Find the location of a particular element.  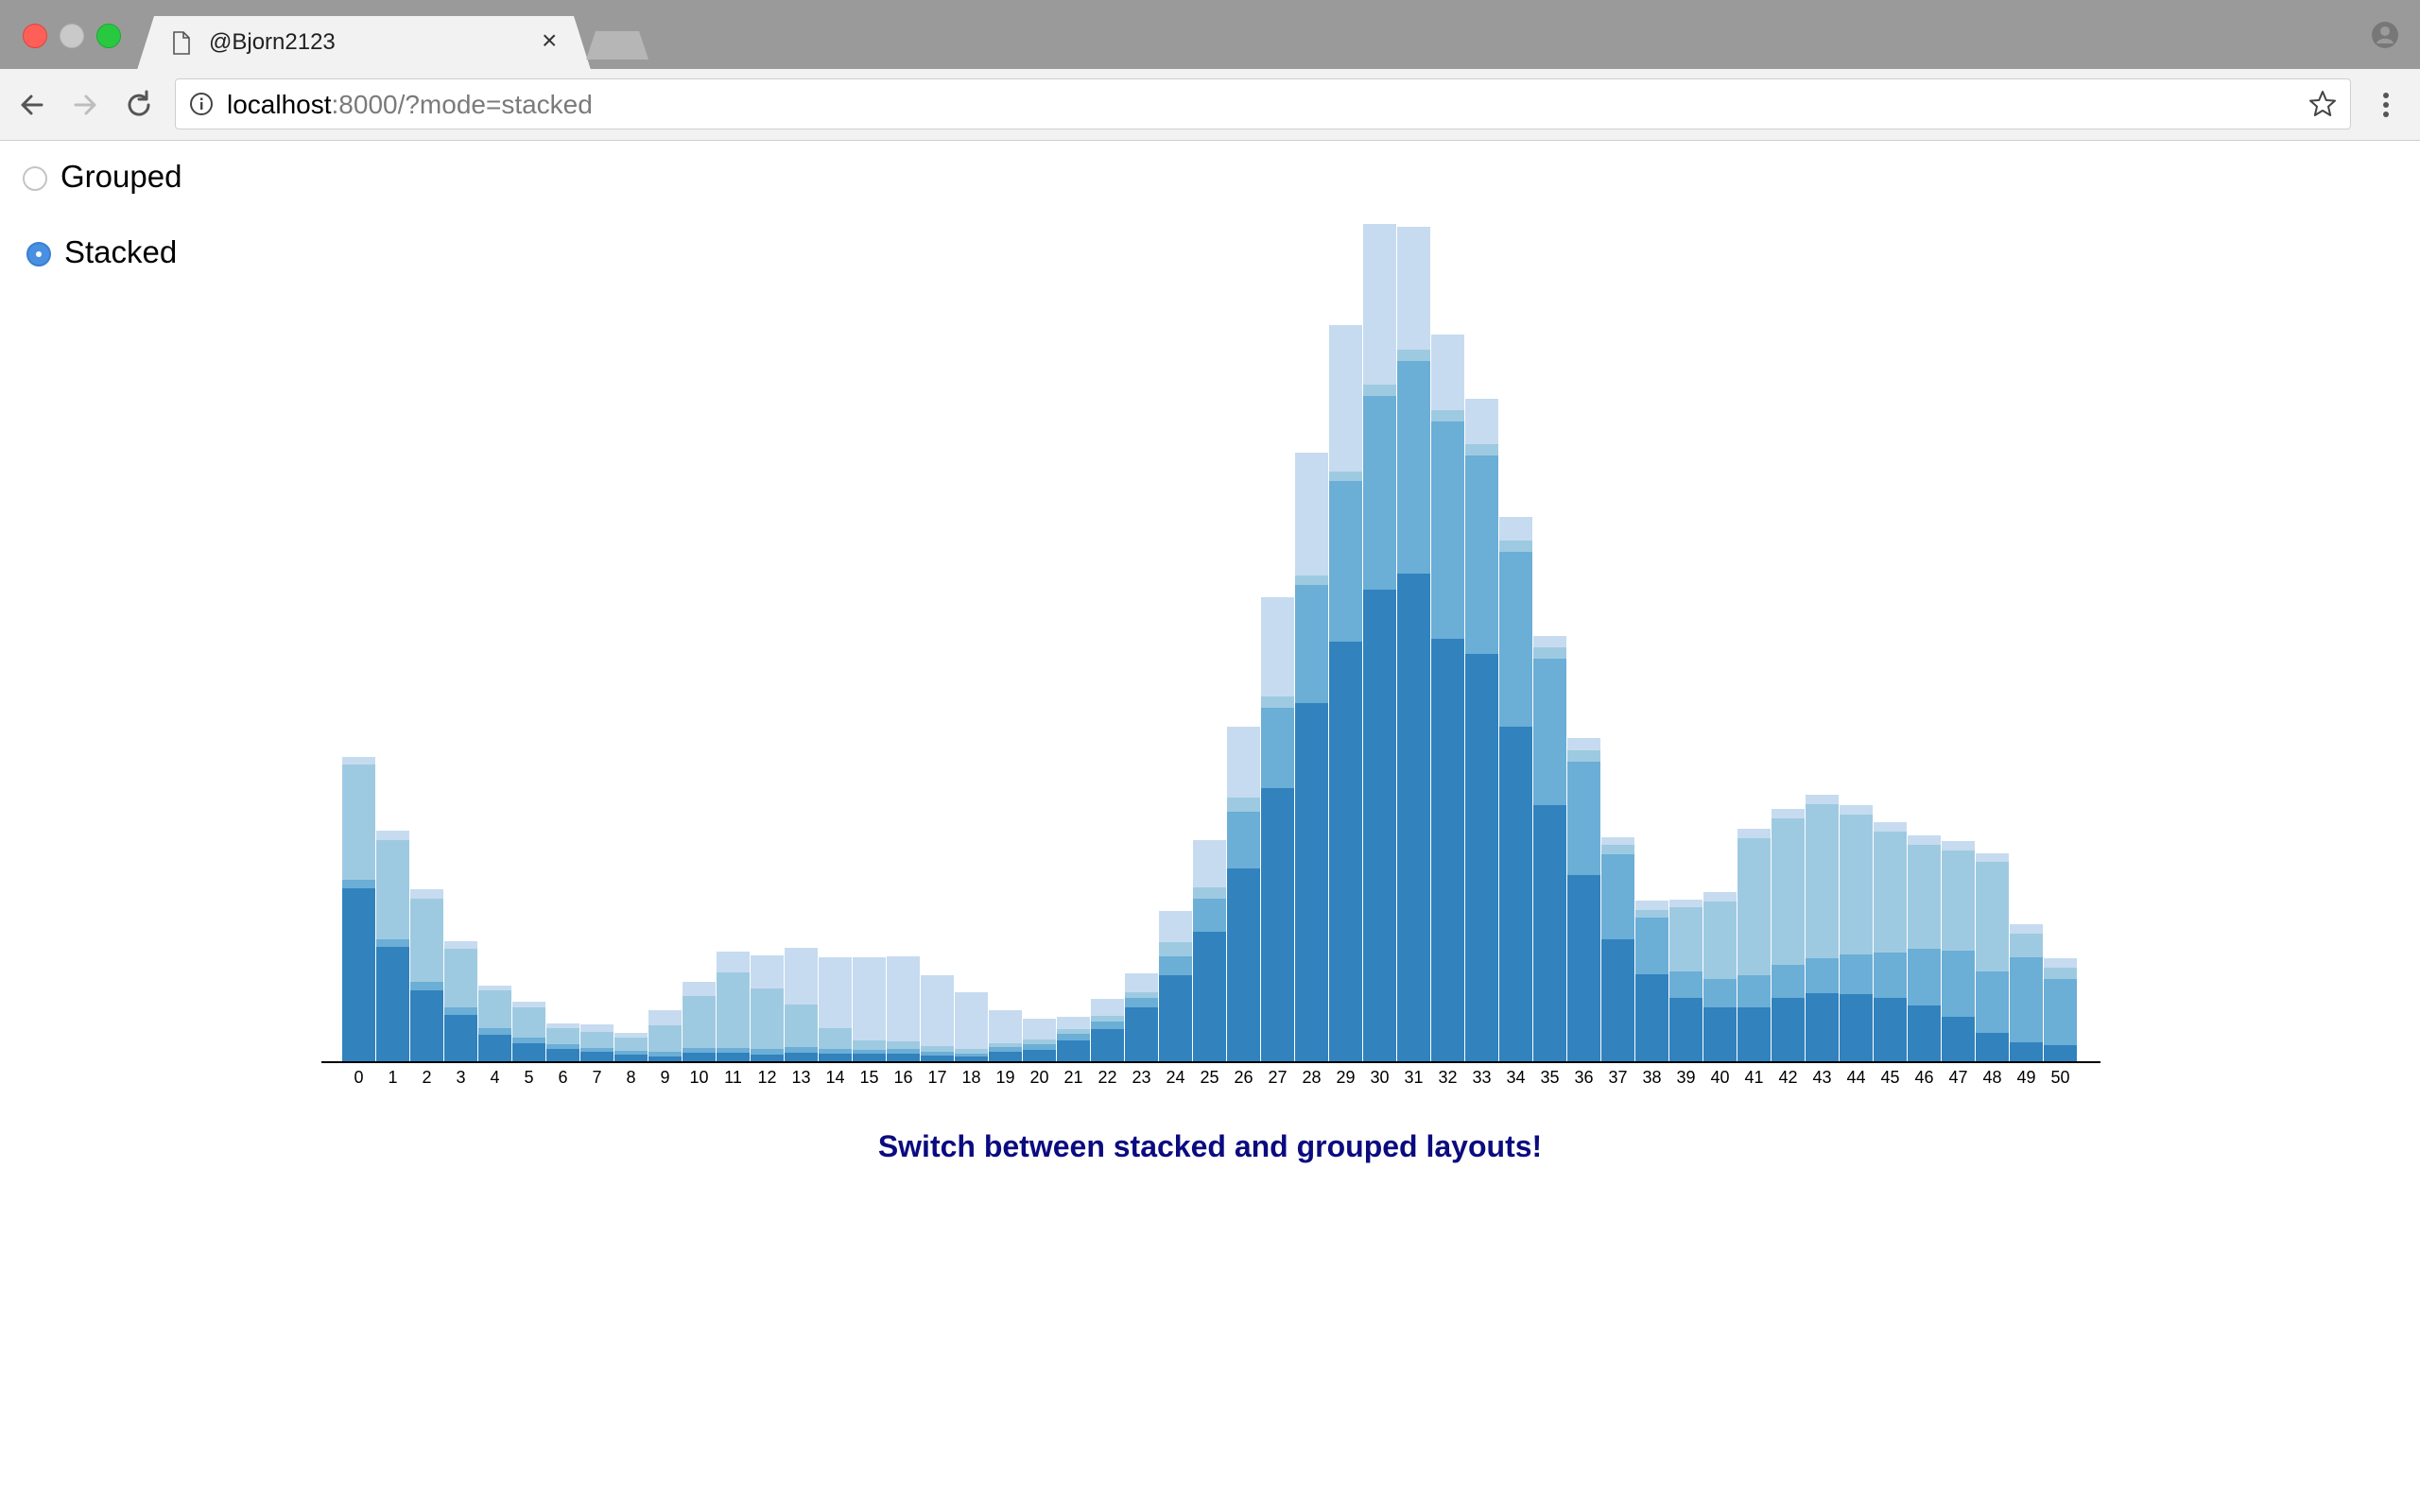

x-tick-label: 34 is located at coordinates (1516, 1077).